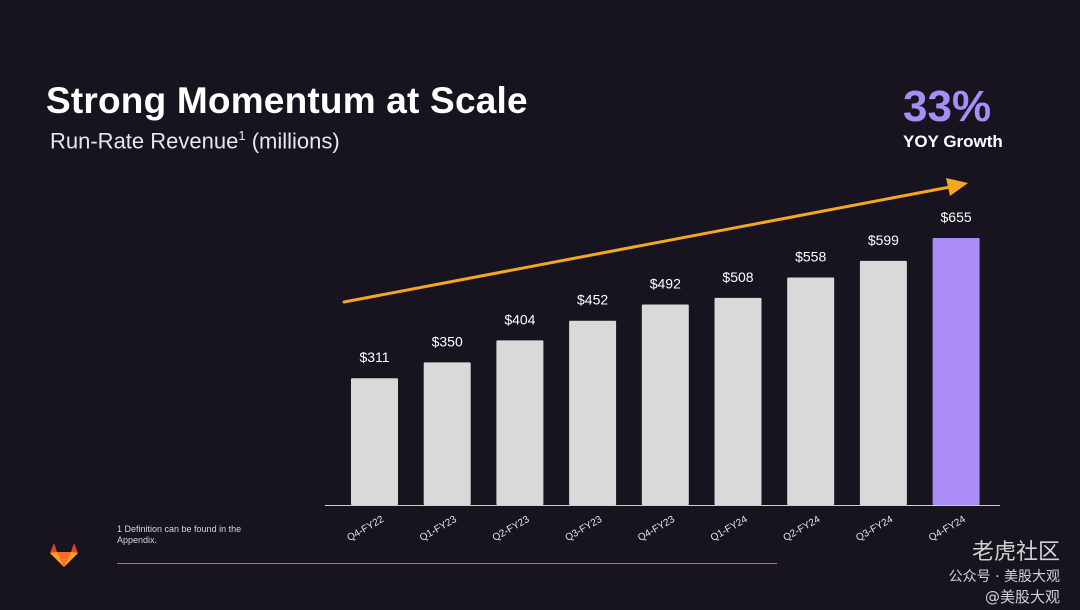  I want to click on watermark-handle: @美股大观, so click(1022, 597).